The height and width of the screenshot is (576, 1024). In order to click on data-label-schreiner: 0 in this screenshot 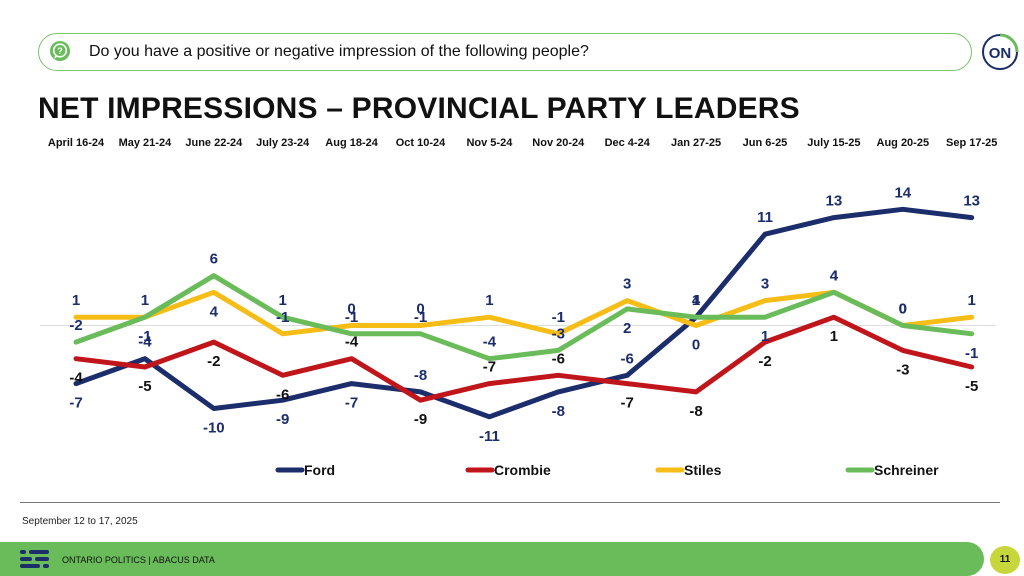, I will do `click(903, 309)`.